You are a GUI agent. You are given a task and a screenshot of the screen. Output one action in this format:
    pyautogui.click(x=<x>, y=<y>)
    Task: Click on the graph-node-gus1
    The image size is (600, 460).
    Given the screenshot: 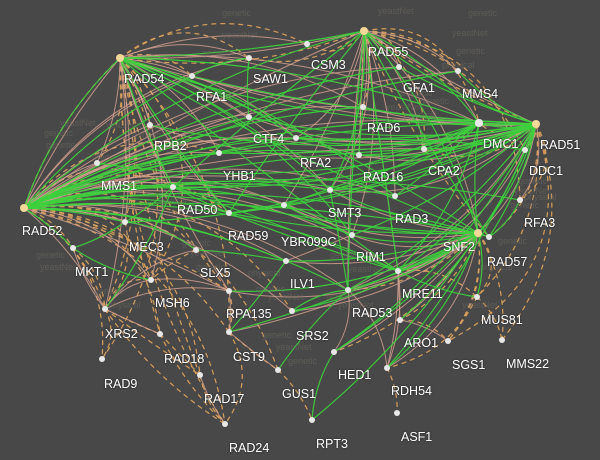 What is the action you would take?
    pyautogui.click(x=278, y=370)
    